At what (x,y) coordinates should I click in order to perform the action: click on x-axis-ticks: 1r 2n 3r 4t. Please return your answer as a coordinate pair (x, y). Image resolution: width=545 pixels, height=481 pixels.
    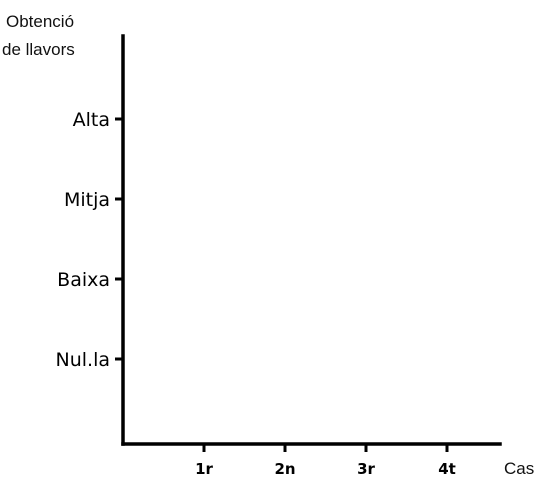
    Looking at the image, I should click on (325, 461).